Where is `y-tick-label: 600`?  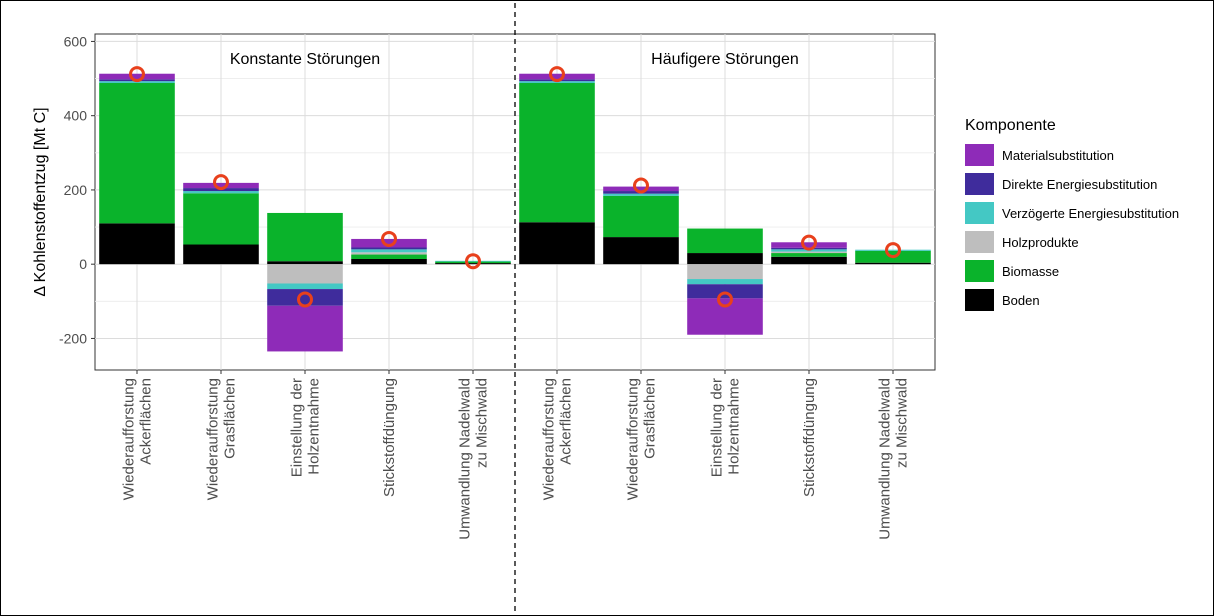
y-tick-label: 600 is located at coordinates (76, 41).